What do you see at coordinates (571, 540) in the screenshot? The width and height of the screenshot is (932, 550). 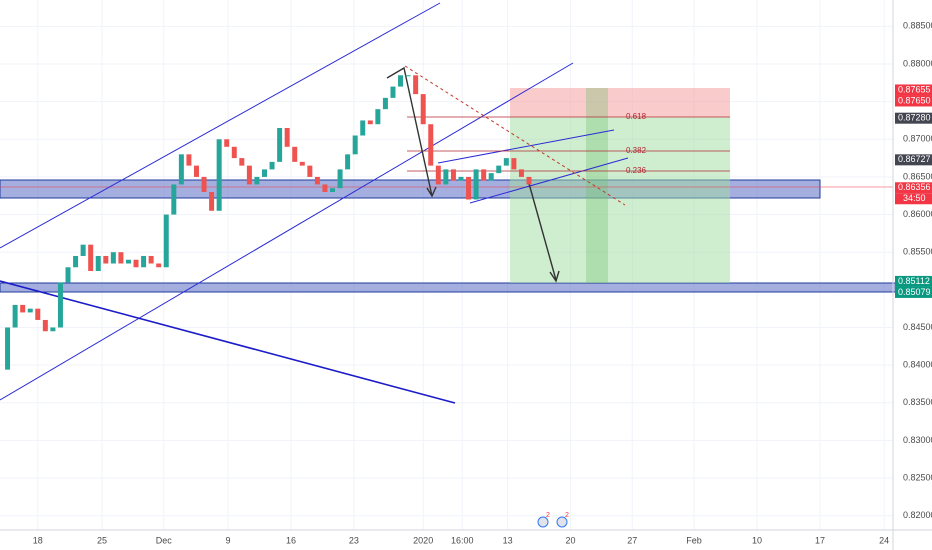 I see `x-tick-label: 20` at bounding box center [571, 540].